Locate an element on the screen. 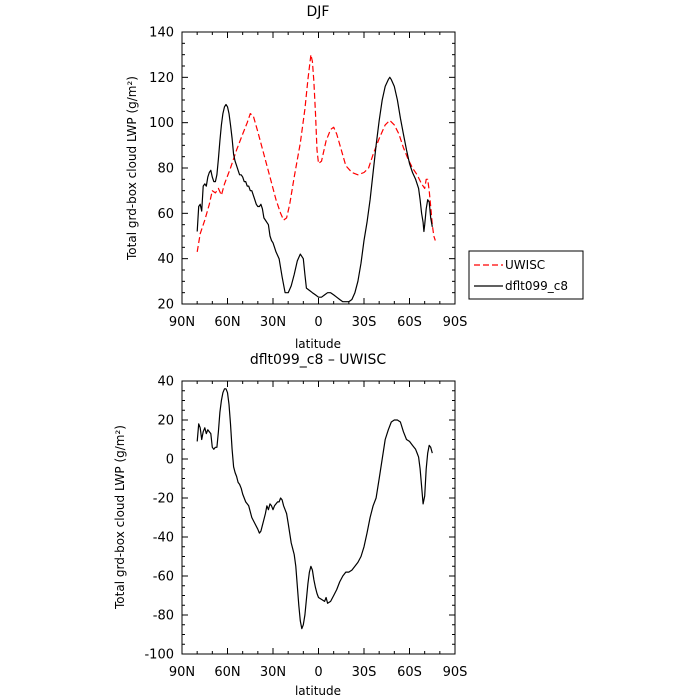  bottom-y-tick-label: -40 is located at coordinates (163, 538).